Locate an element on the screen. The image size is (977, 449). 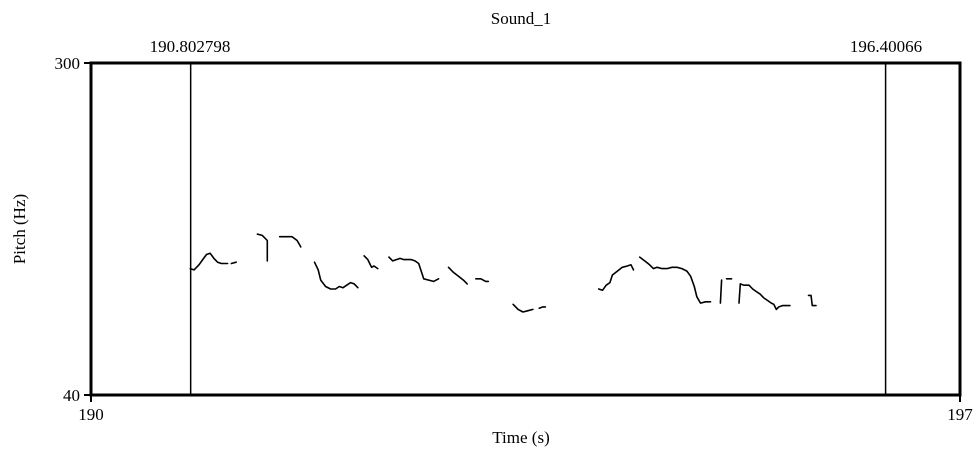
y-tick-label-min: 40 is located at coordinates (71, 395).